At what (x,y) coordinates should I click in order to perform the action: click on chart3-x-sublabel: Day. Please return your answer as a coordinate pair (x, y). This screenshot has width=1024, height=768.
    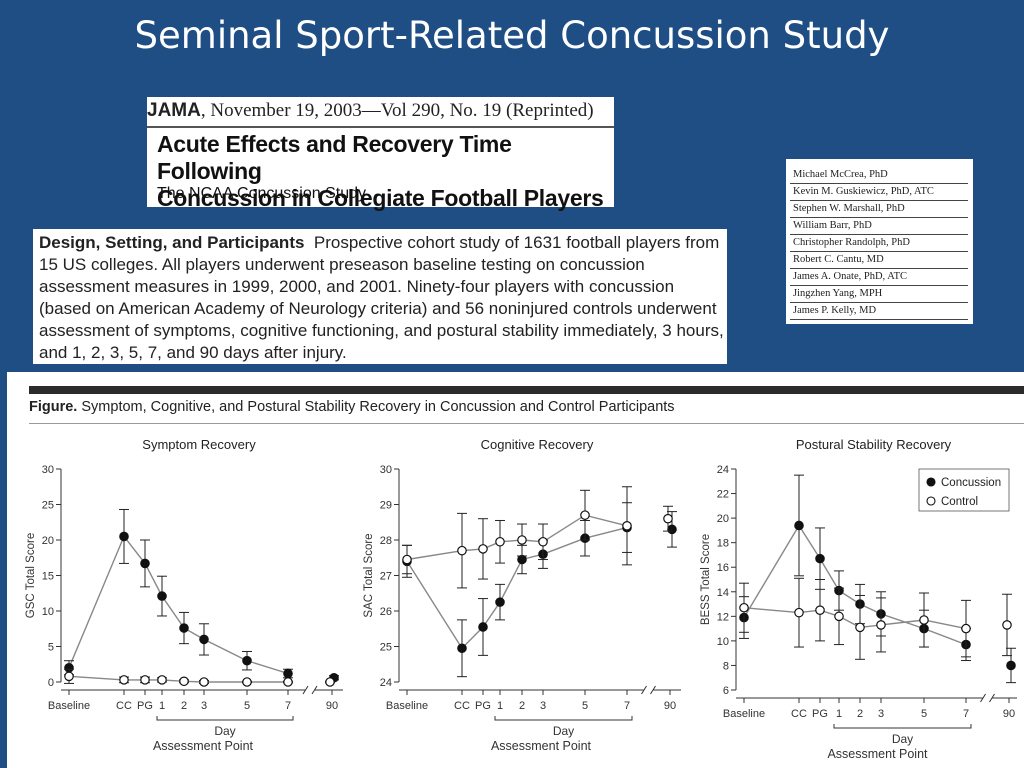
    Looking at the image, I should click on (902, 739).